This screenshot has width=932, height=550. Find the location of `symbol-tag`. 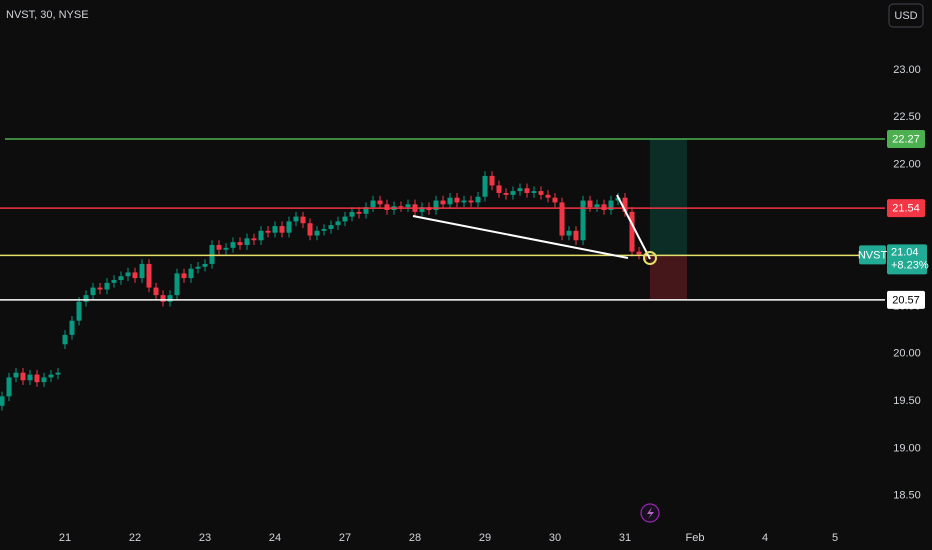

symbol-tag is located at coordinates (872, 255).